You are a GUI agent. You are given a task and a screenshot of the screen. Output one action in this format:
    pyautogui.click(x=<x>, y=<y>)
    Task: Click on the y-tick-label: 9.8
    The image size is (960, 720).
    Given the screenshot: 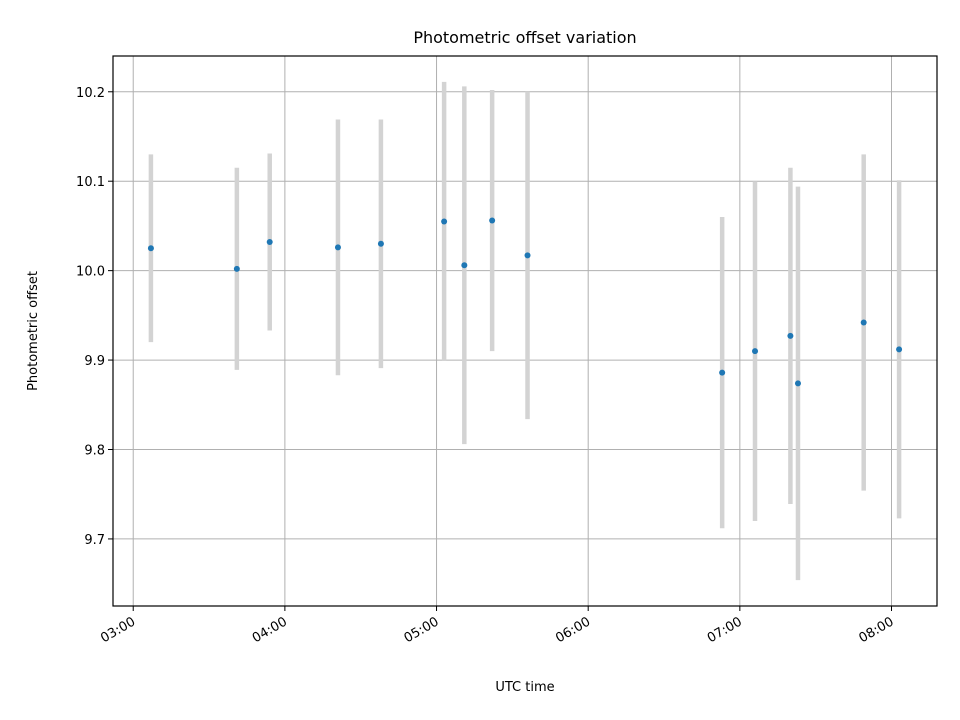 What is the action you would take?
    pyautogui.click(x=94, y=450)
    